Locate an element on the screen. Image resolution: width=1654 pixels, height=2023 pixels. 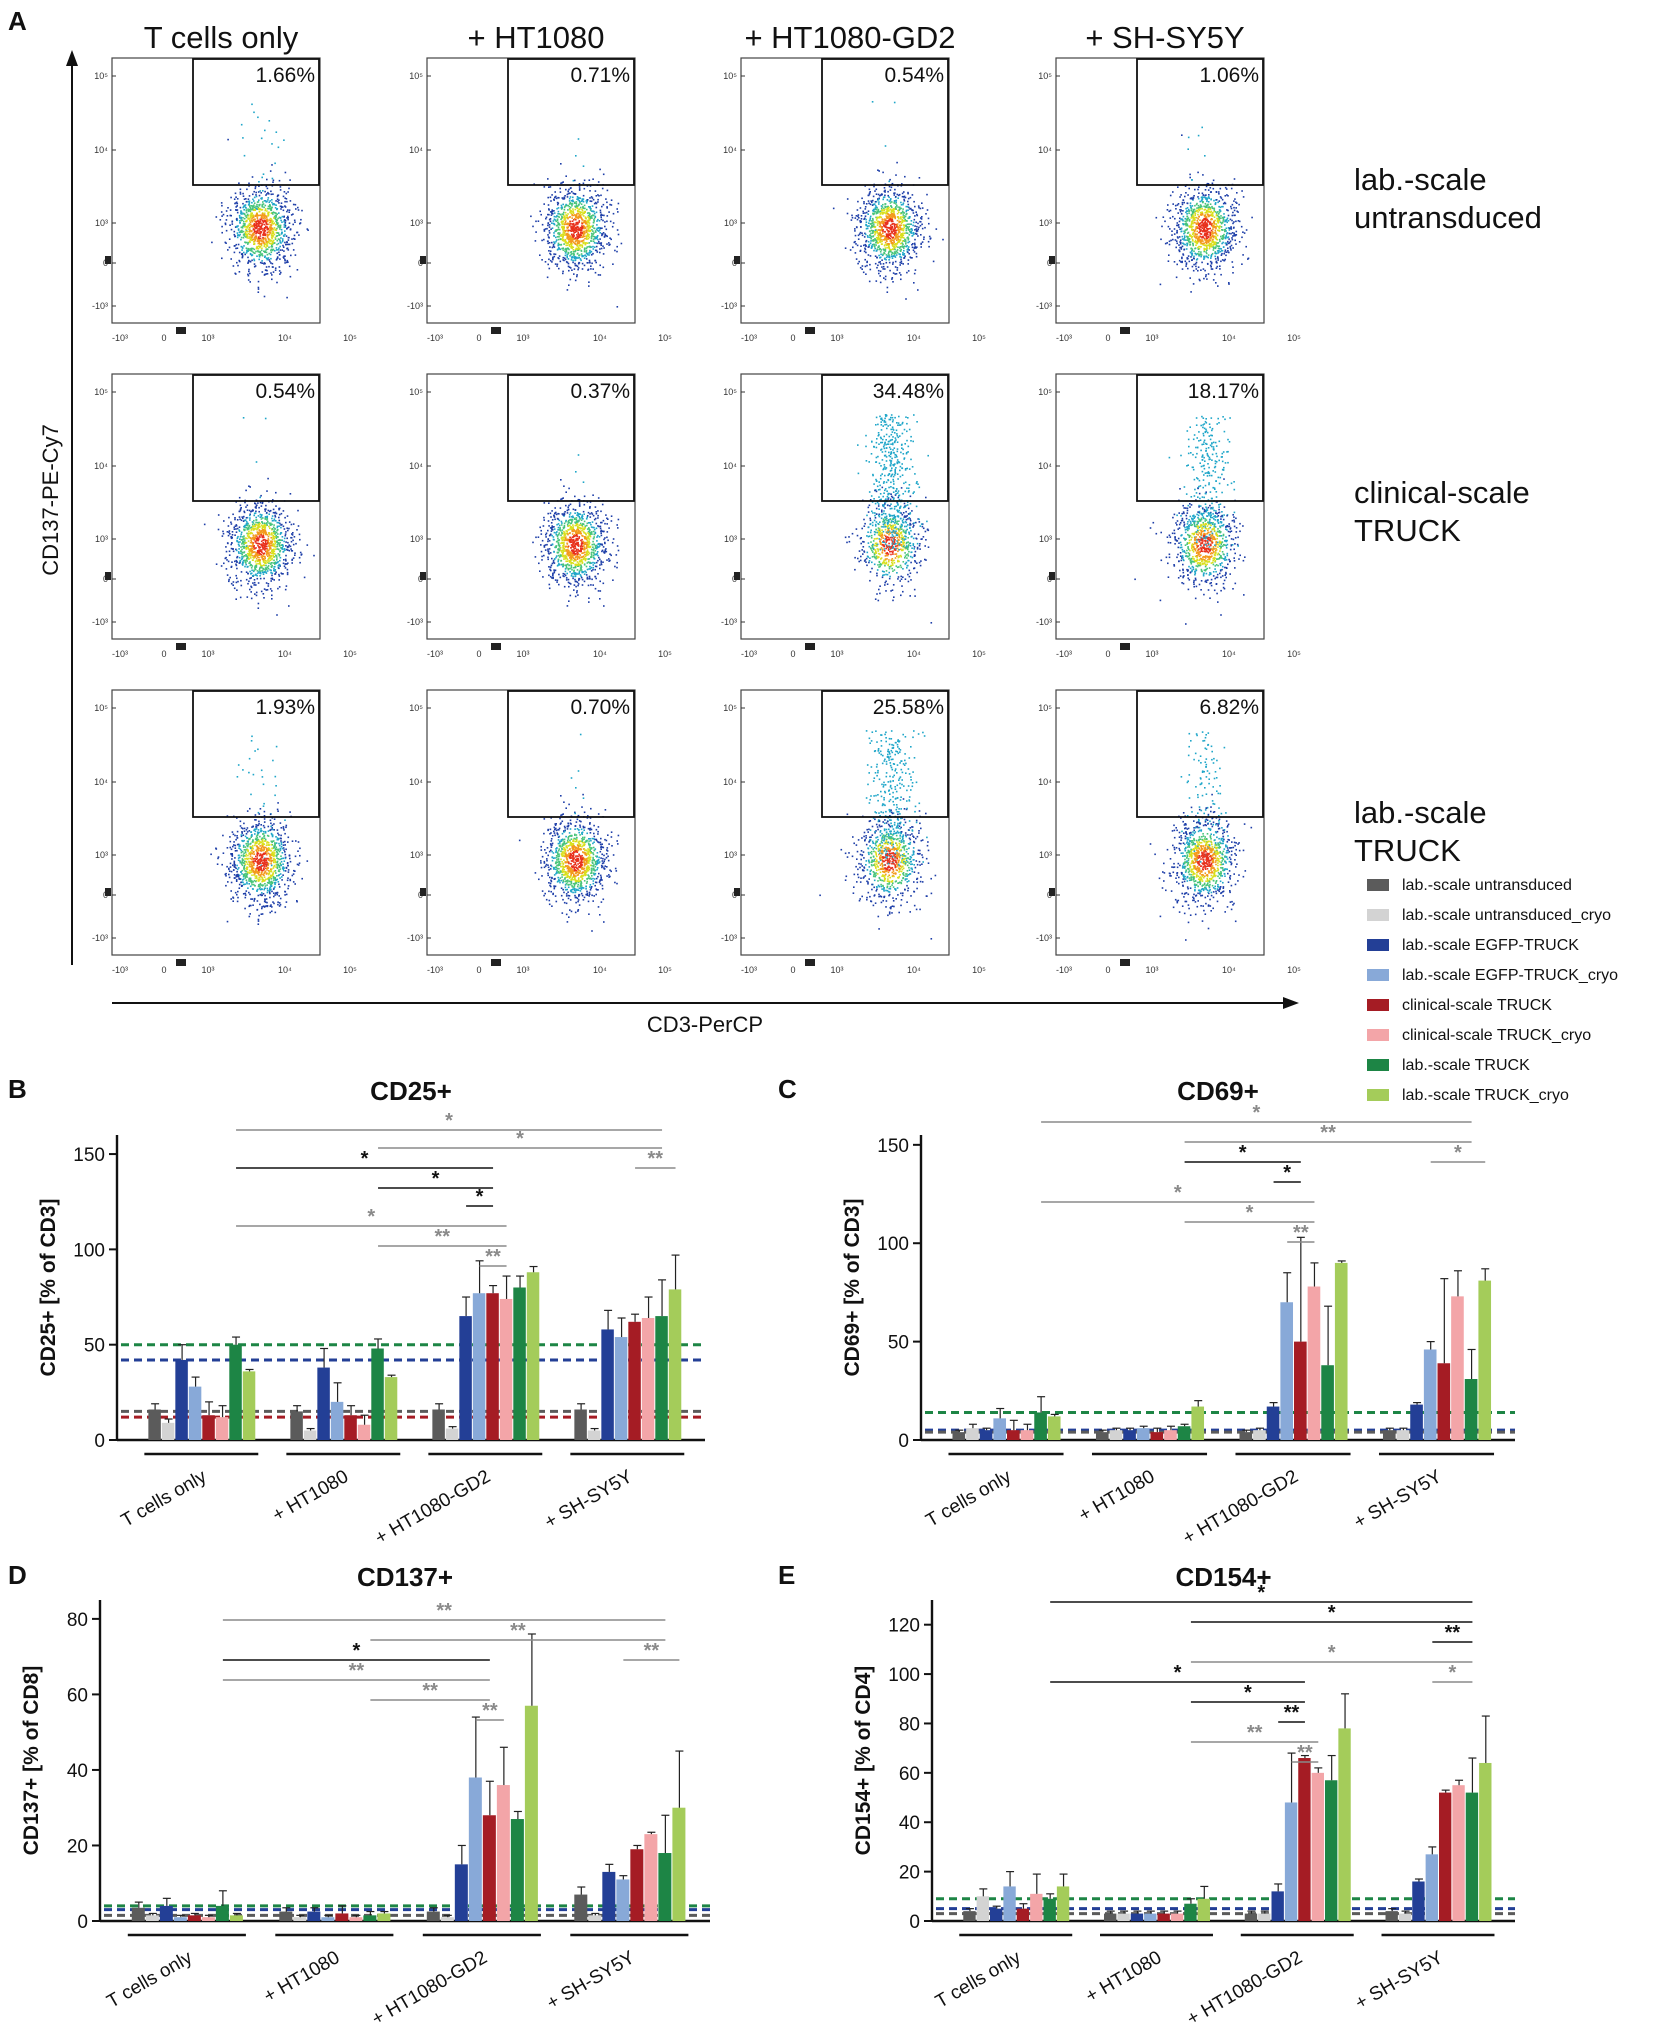
y-tick-label: 10⁵ is located at coordinates (101, 76).